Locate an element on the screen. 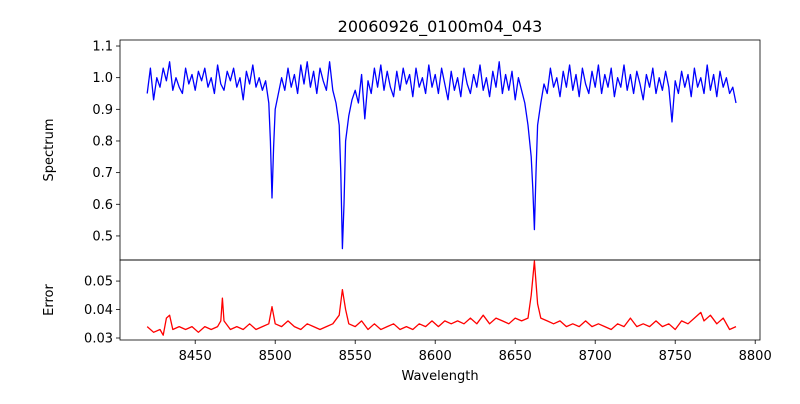  spectrum-y-tick-label: 0.9 is located at coordinates (102, 110).